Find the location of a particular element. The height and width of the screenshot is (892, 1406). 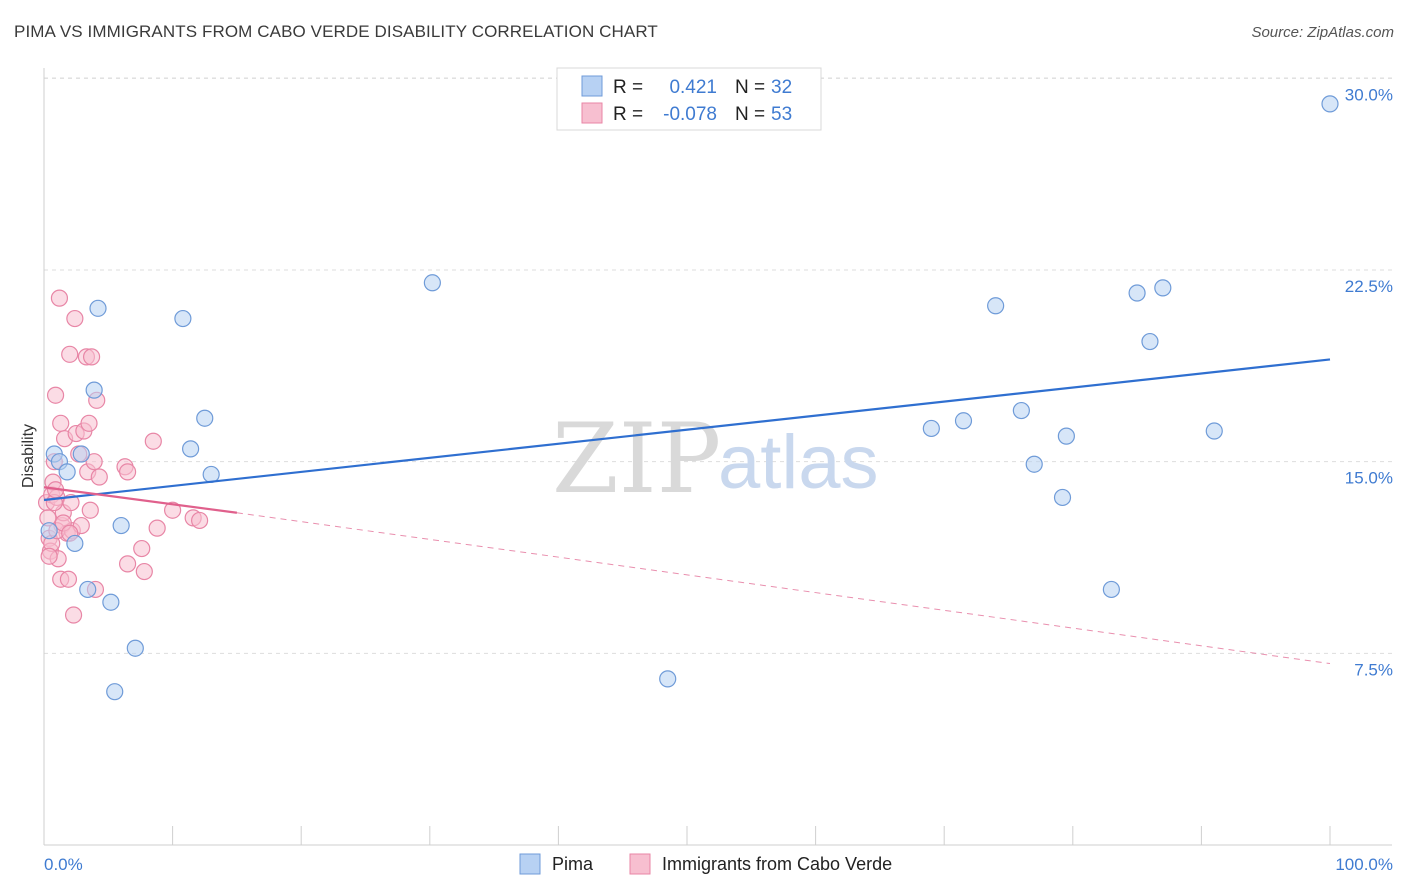

y-tick-label-0: 7.5% is located at coordinates (1373, 669).